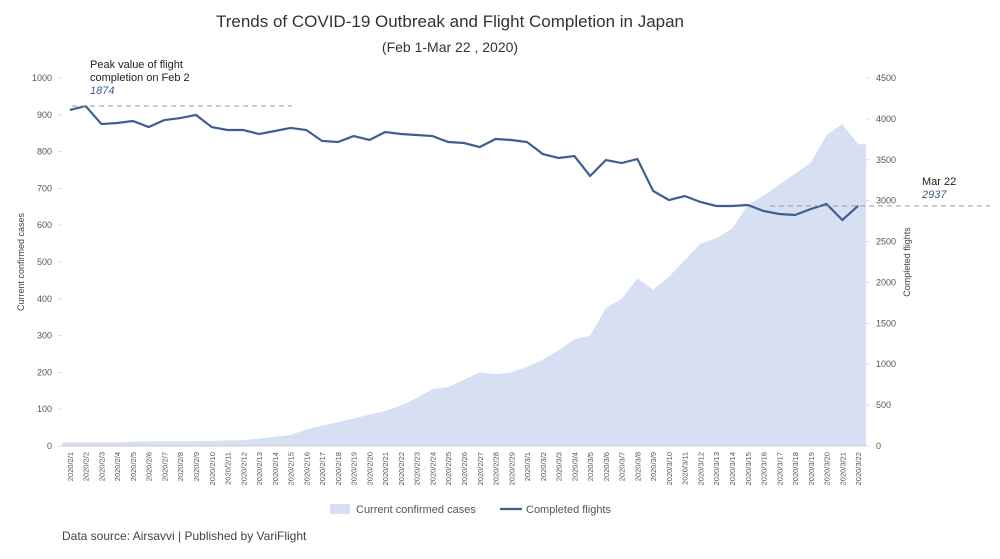 This screenshot has width=1000, height=559. Describe the element at coordinates (779, 468) in the screenshot. I see `x-tick-label: 2020/3/17` at that location.